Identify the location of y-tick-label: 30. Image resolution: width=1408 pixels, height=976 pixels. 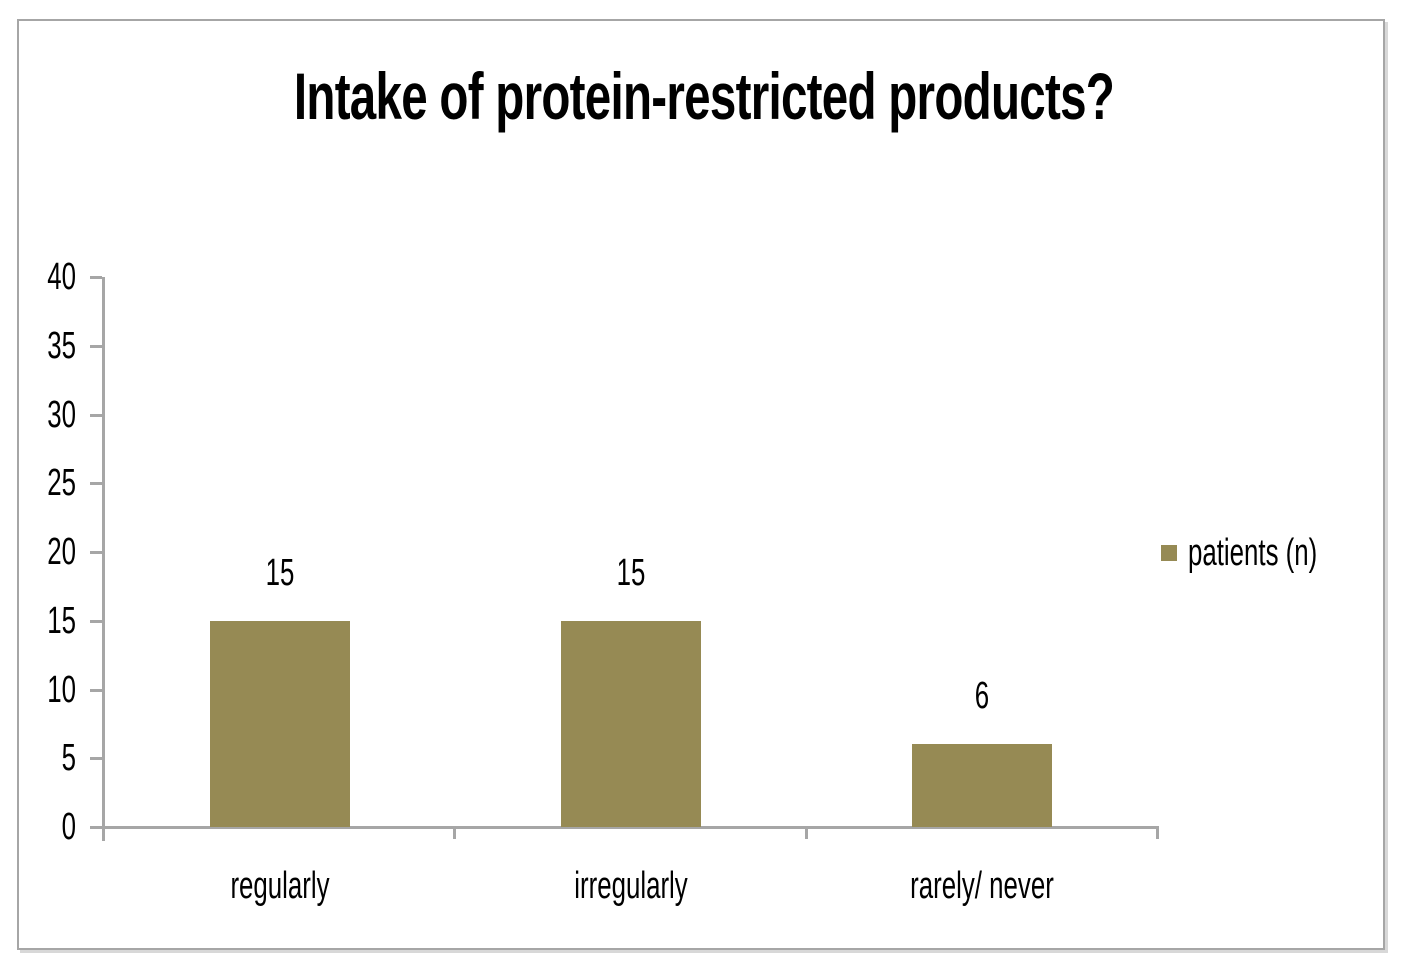
(61, 414).